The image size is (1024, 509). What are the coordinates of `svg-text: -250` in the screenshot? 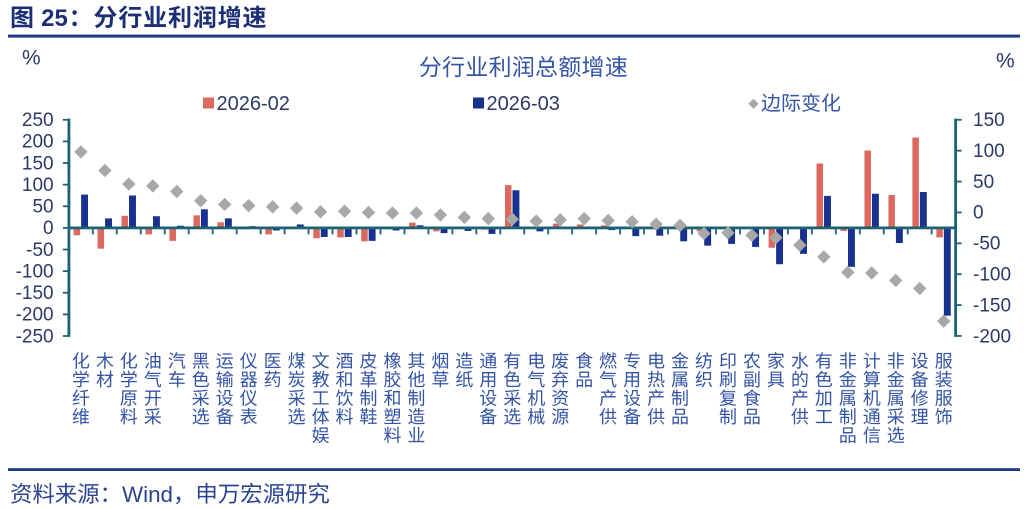 It's located at (35, 336).